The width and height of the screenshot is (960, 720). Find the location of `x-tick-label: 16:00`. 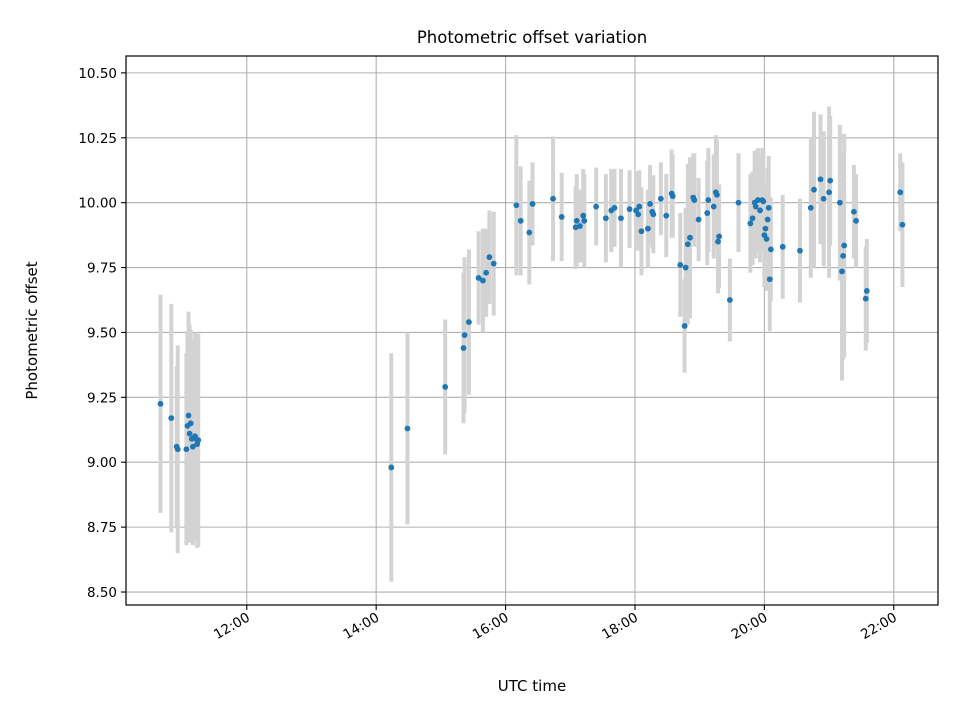

x-tick-label: 16:00 is located at coordinates (491, 626).